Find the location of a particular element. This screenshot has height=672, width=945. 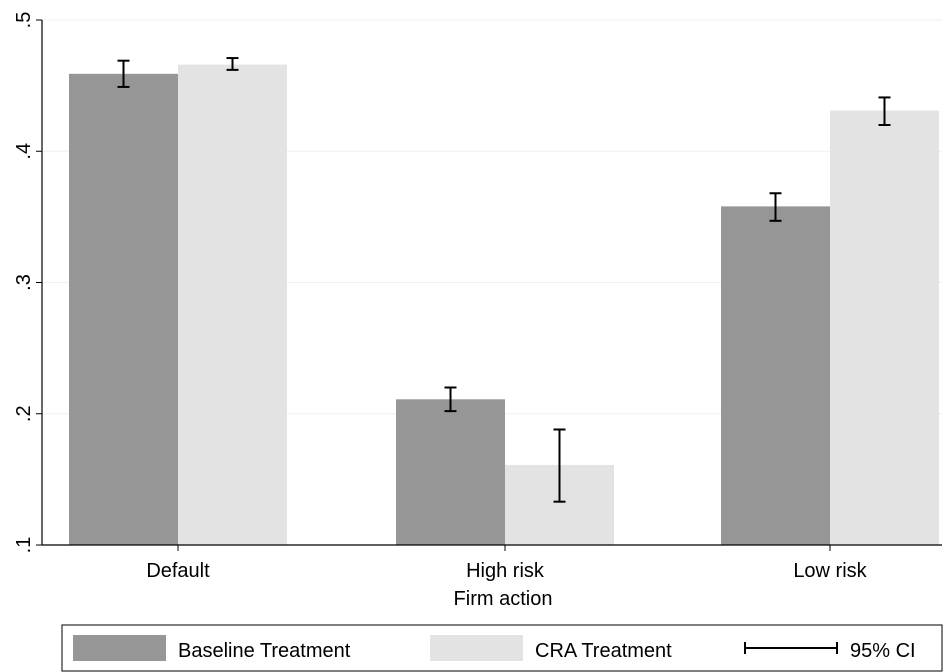

y-tick-label: .2 is located at coordinates (24, 413).